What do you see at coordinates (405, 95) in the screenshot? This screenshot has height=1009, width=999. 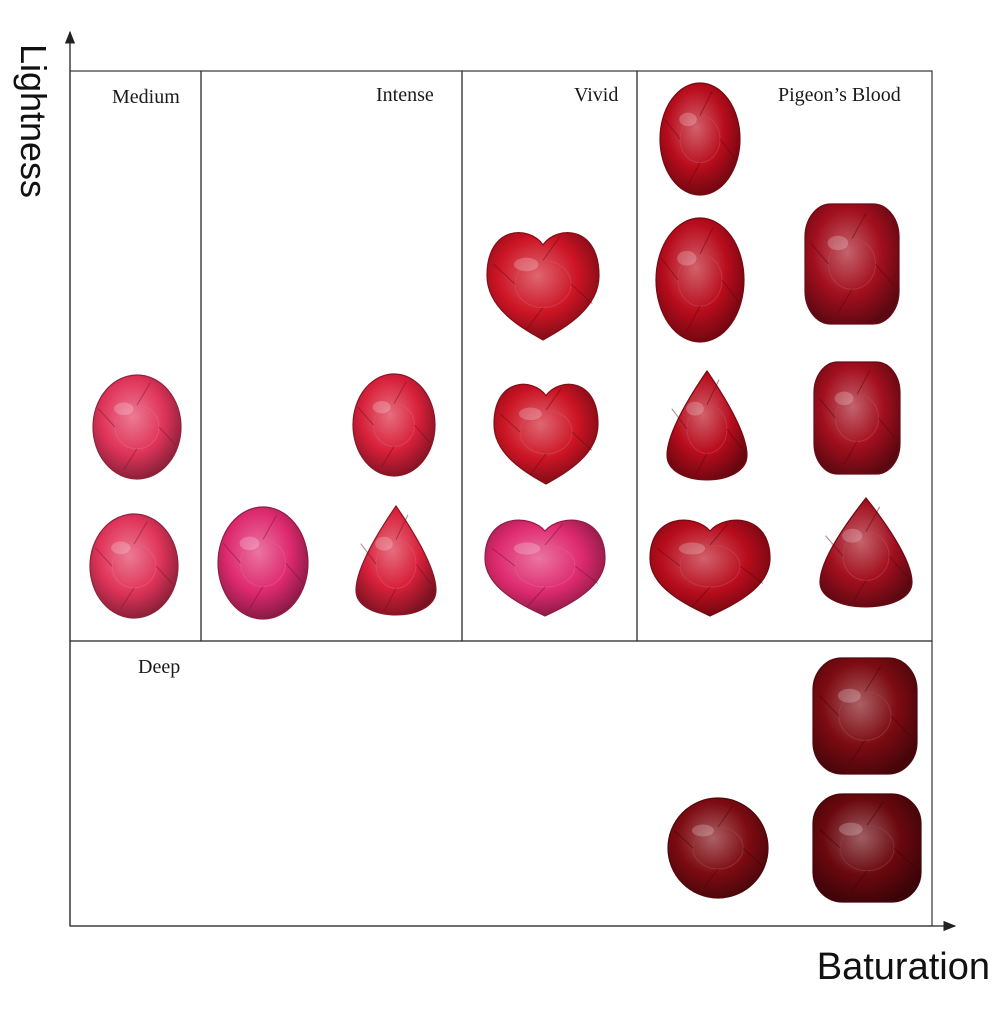 I see `zone-label-intense: Intense` at bounding box center [405, 95].